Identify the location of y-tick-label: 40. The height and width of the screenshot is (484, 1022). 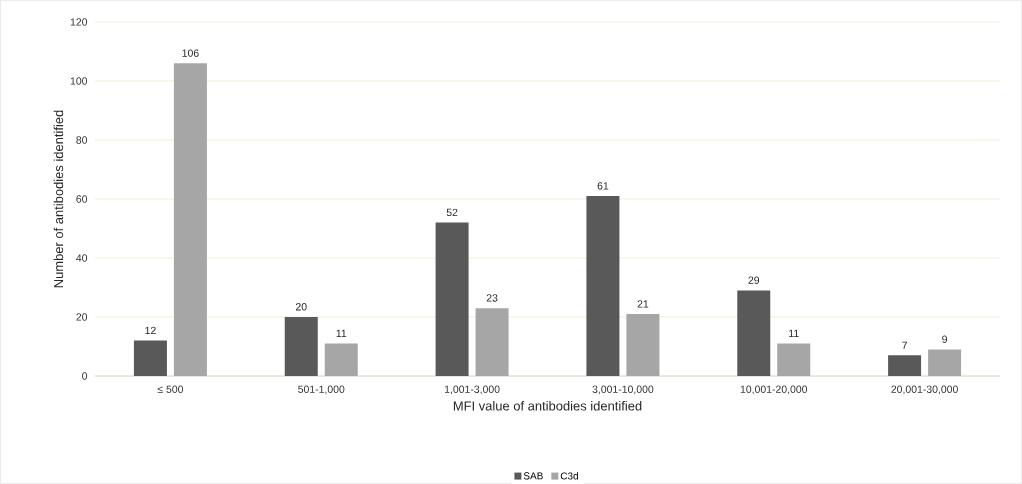
(82, 258).